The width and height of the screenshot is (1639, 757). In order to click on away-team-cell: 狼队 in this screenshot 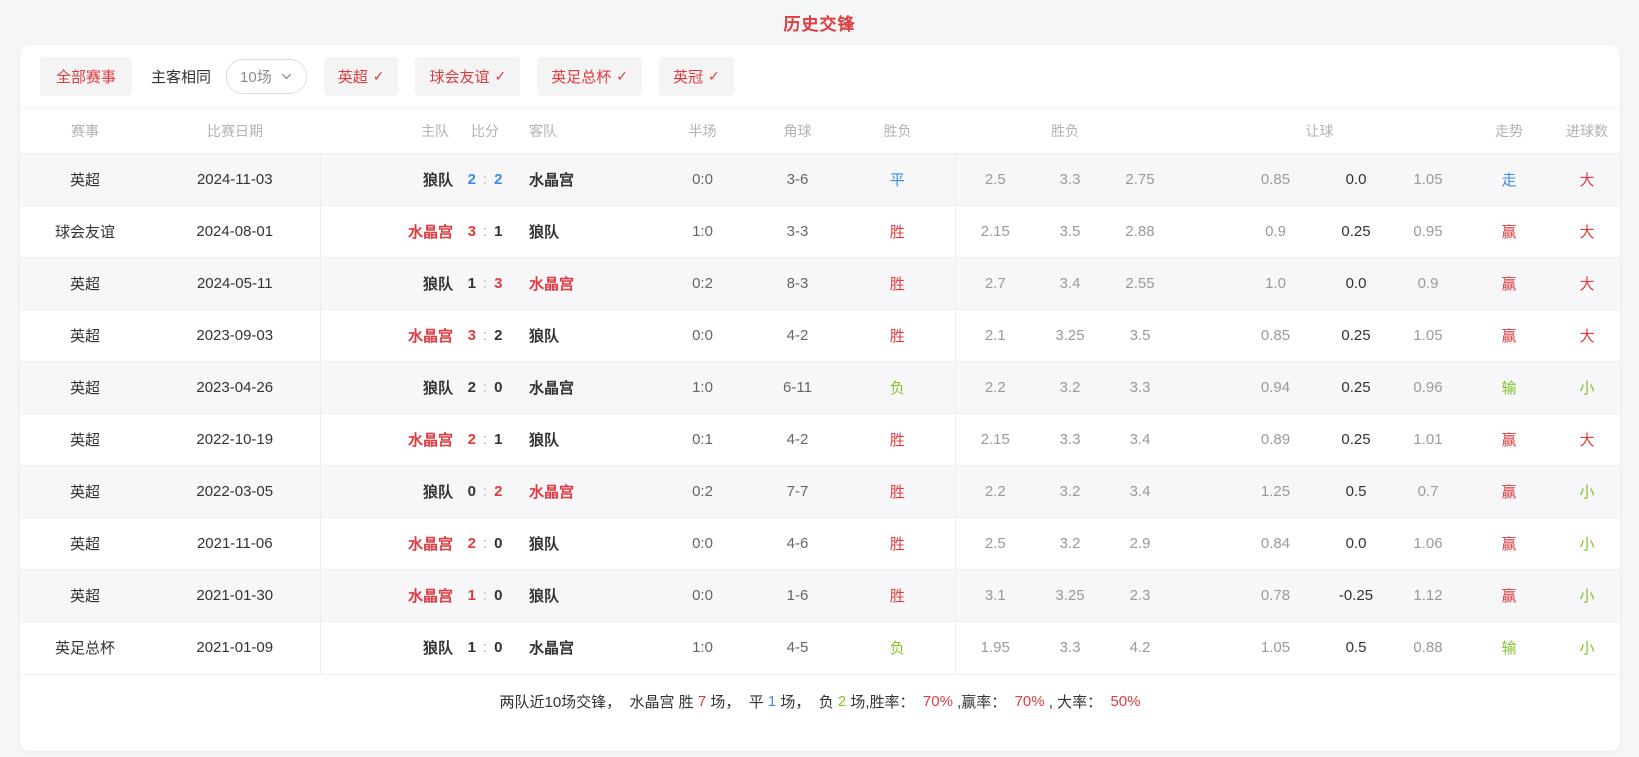, I will do `click(582, 544)`.